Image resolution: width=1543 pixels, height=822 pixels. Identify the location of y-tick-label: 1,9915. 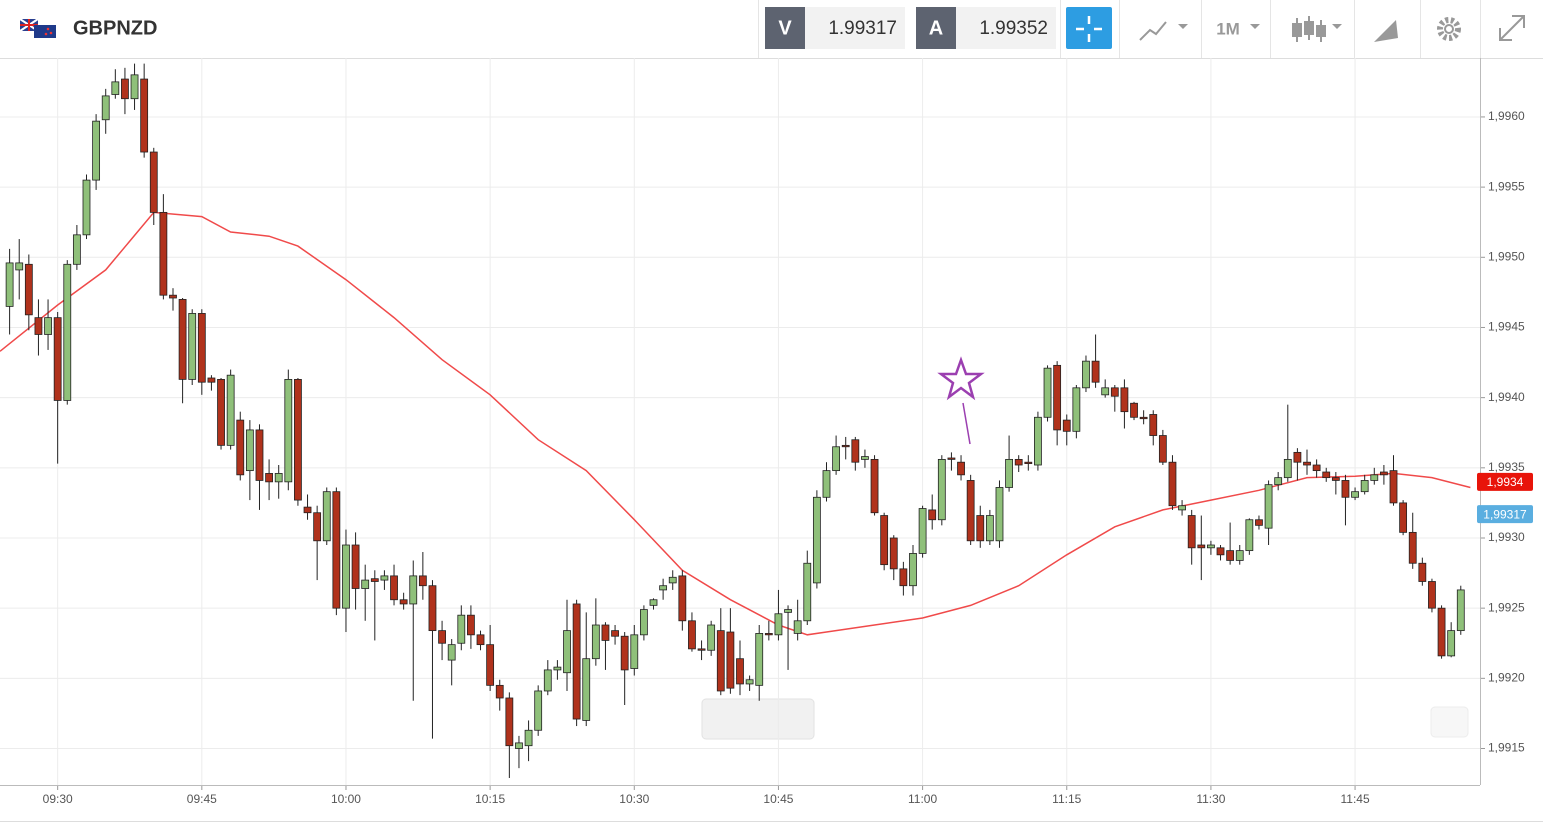
(1506, 748).